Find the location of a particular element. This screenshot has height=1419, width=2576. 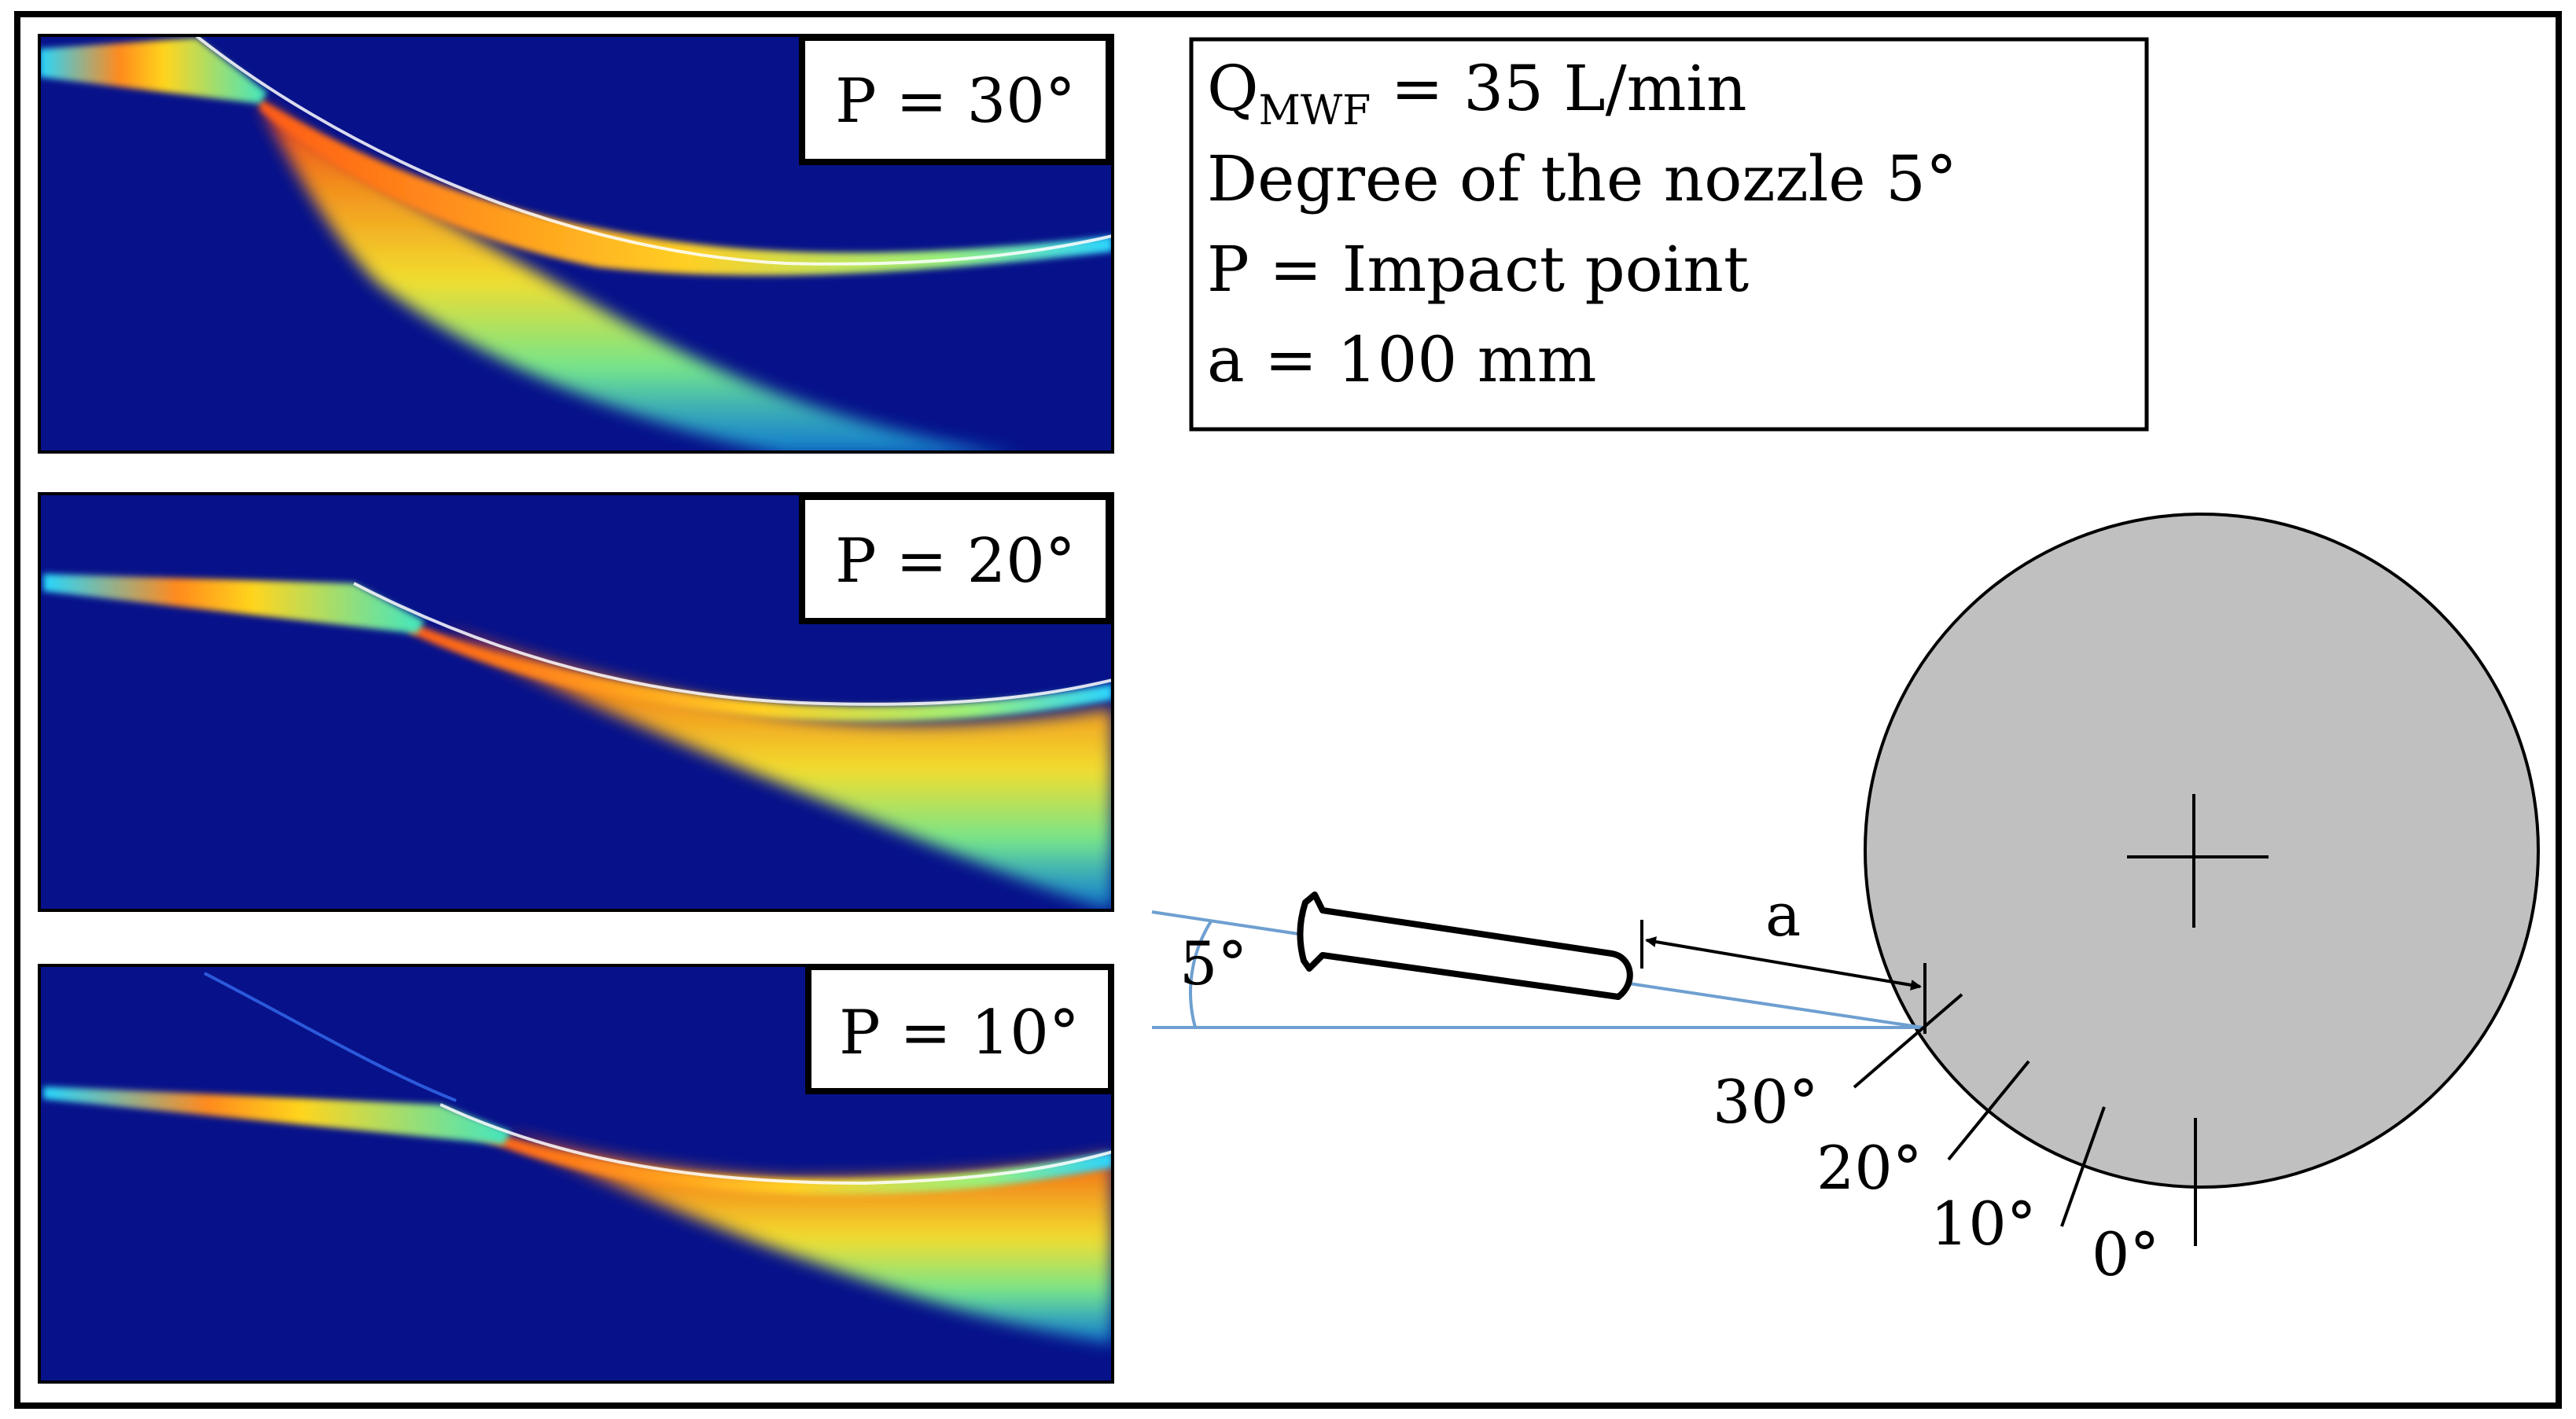

impact-angle-30: 30° is located at coordinates (1766, 1102).